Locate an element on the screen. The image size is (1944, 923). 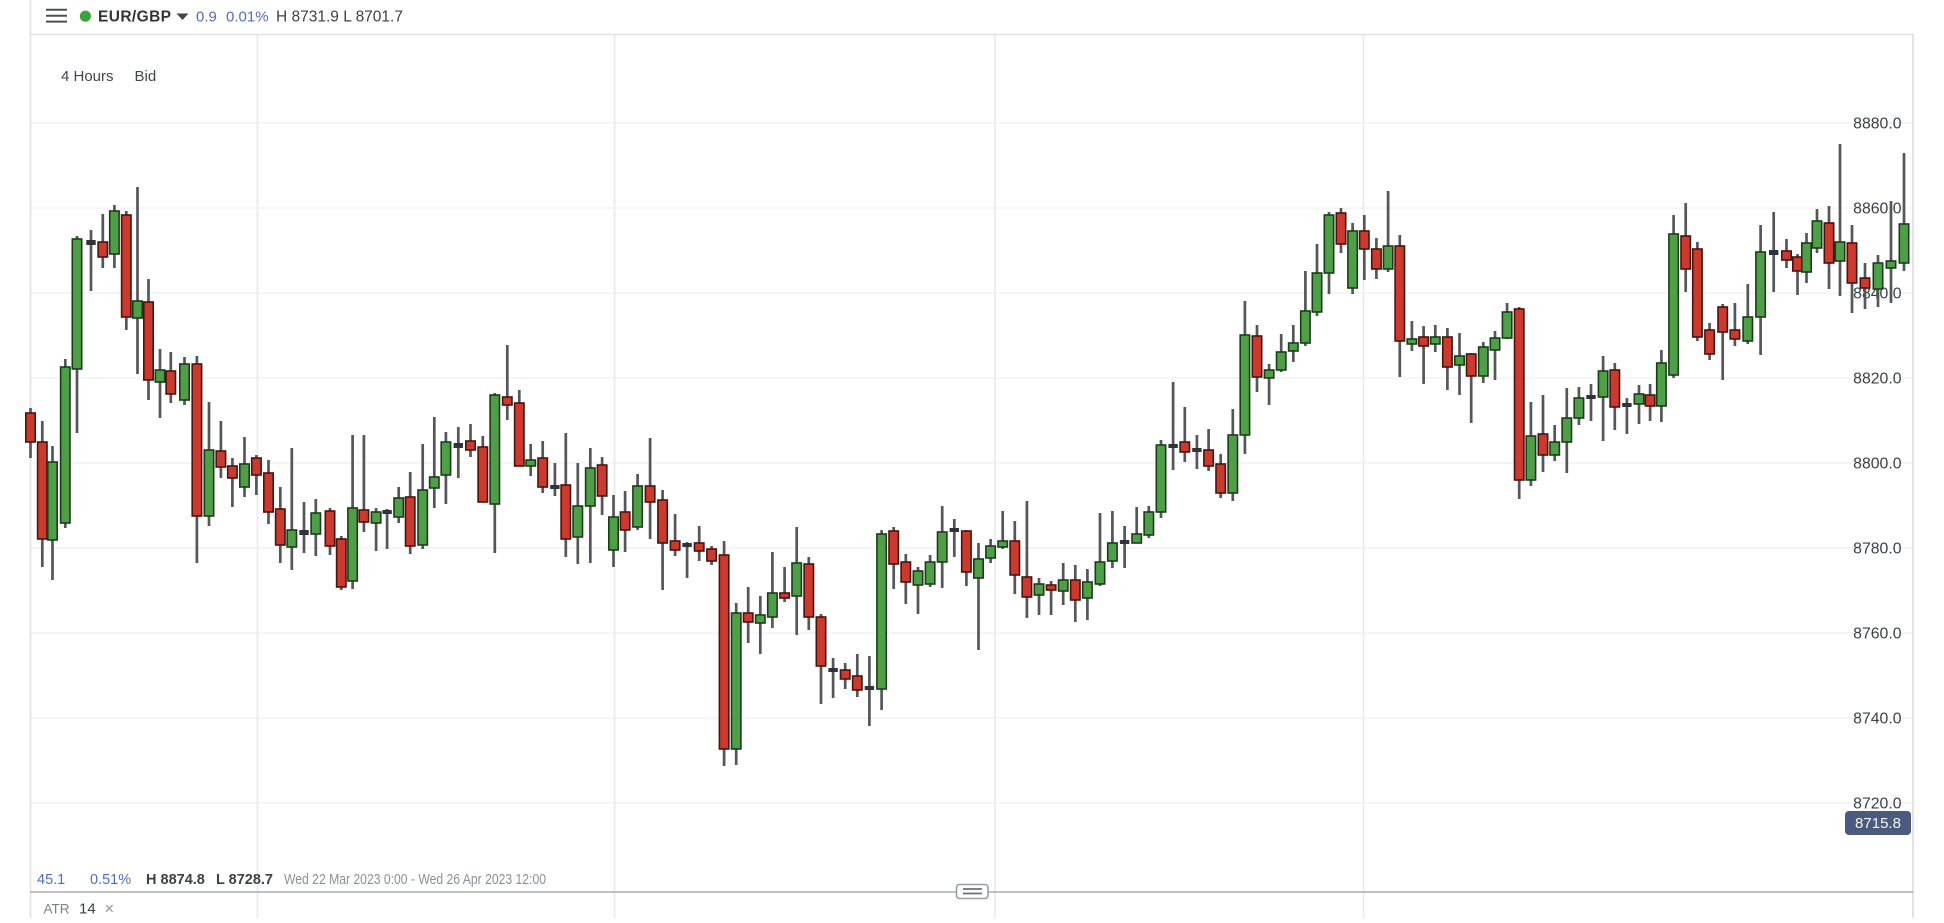
svg-text: 0.51% is located at coordinates (110, 880).